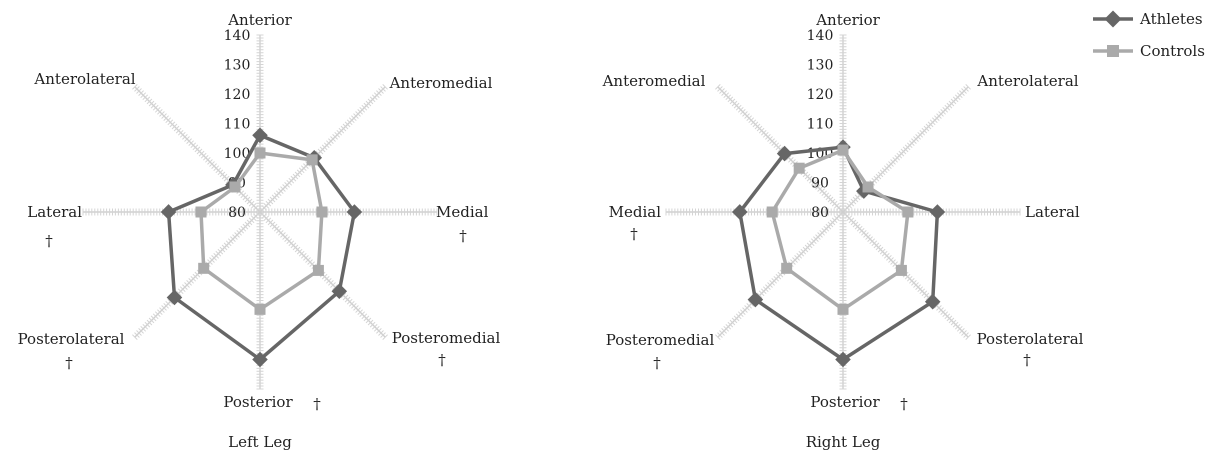  Describe the element at coordinates (1171, 19) in the screenshot. I see `legend-athletes-label: Athletes` at that location.